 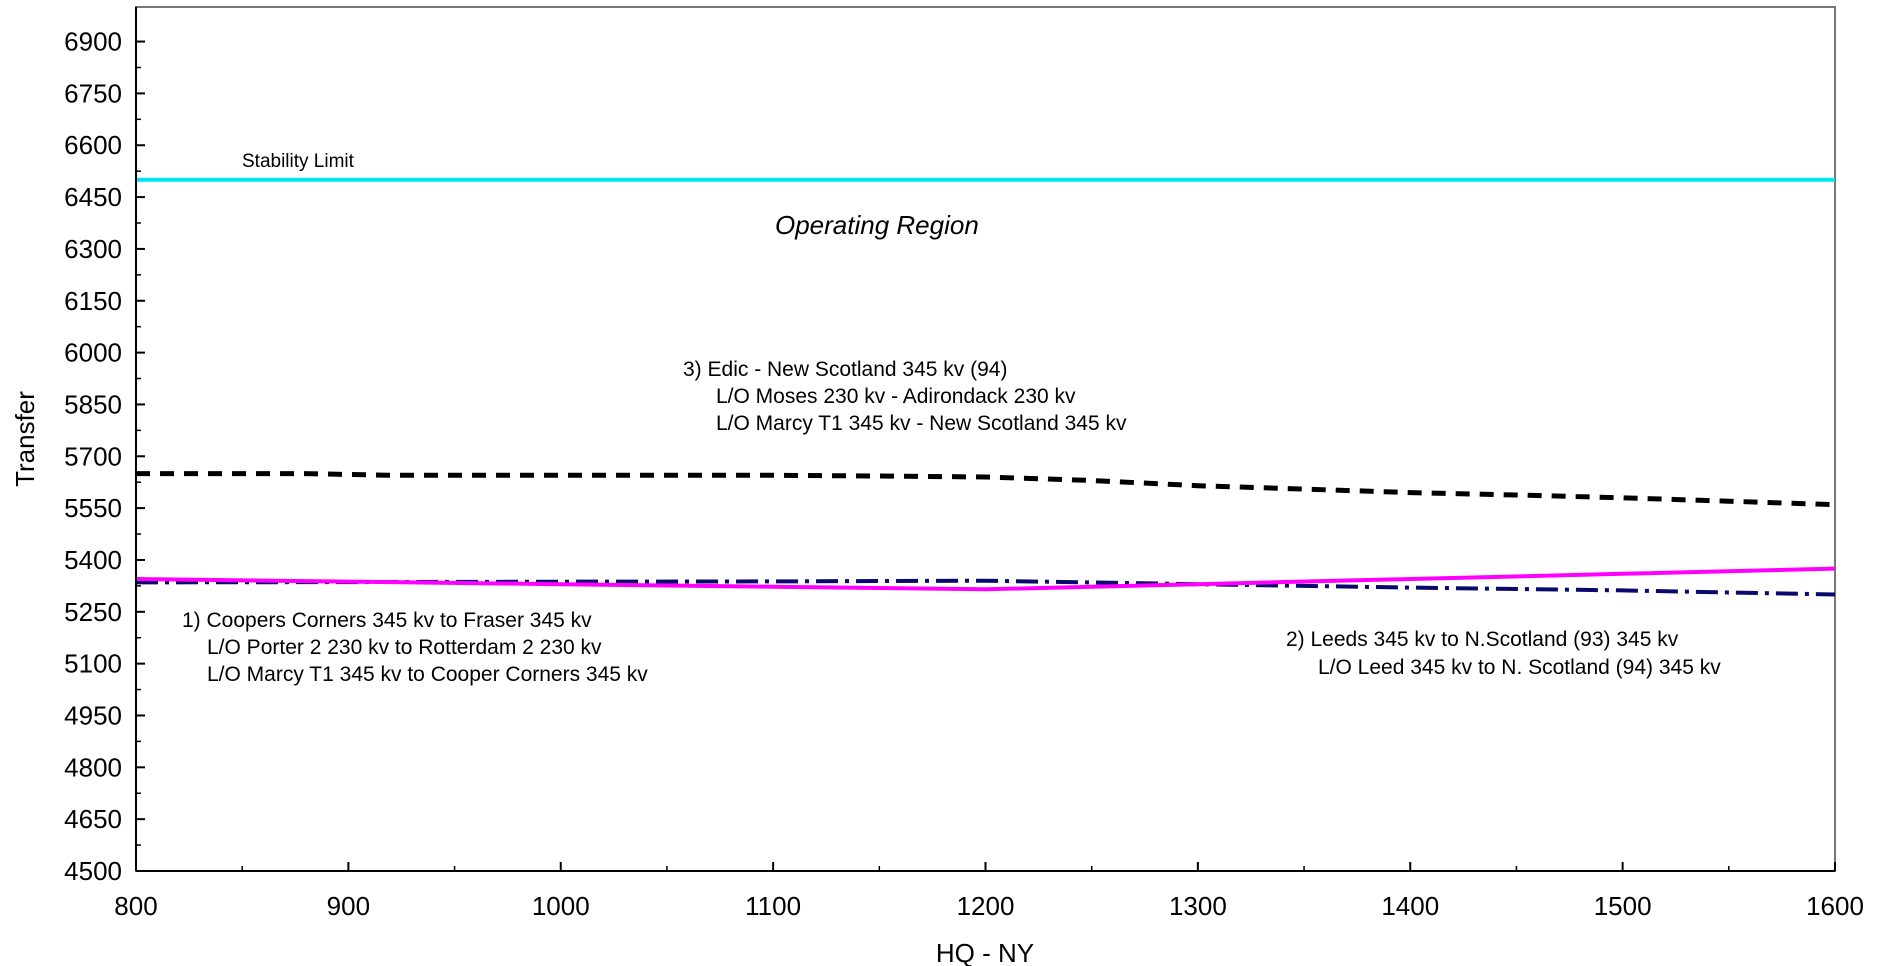 I want to click on x-tick-label: 1200, so click(x=986, y=906).